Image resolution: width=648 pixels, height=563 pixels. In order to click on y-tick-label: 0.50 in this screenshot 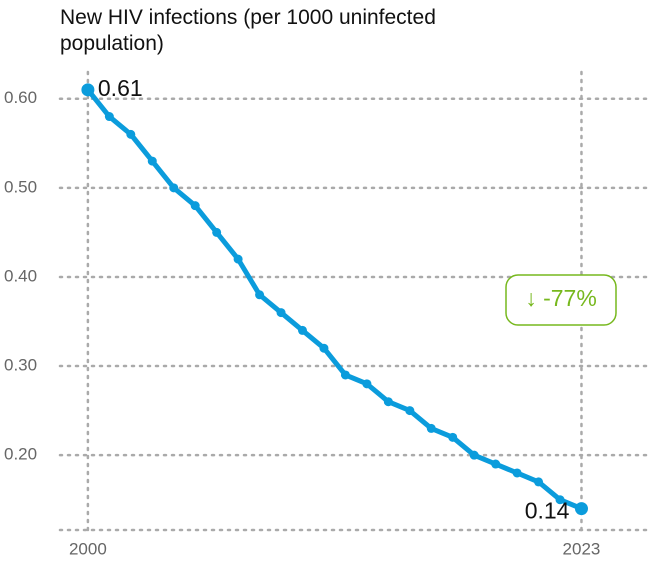, I will do `click(20, 186)`.